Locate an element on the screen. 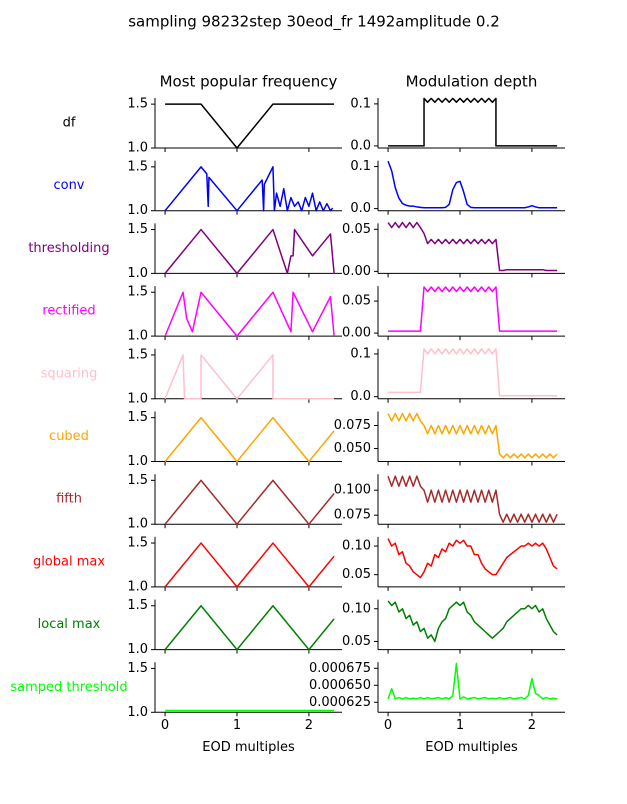  y-tick-label: 0.000675 is located at coordinates (340, 668).